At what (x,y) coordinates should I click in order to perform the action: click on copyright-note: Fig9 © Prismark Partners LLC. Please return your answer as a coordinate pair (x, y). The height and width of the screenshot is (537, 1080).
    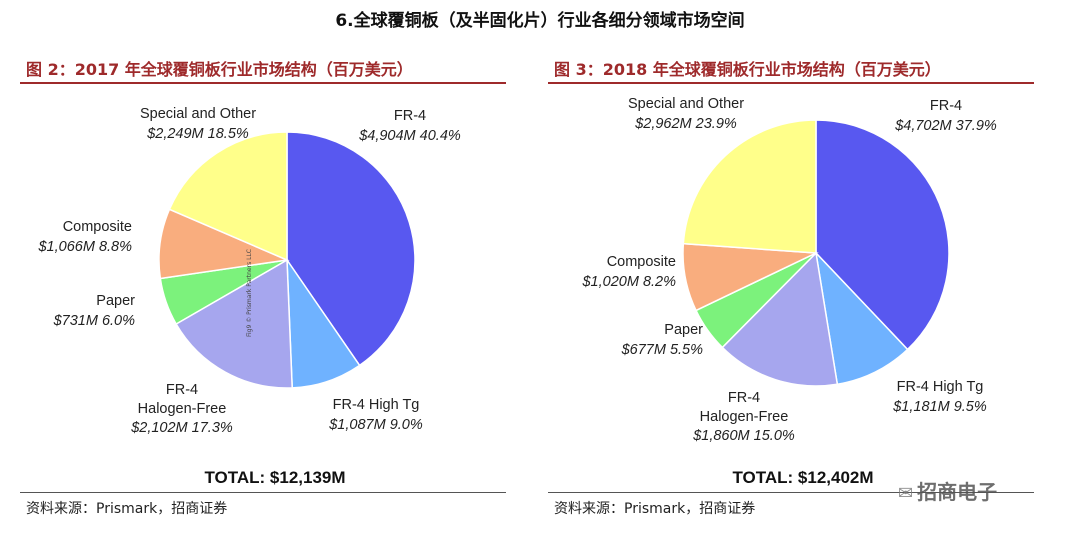
    Looking at the image, I should click on (249, 293).